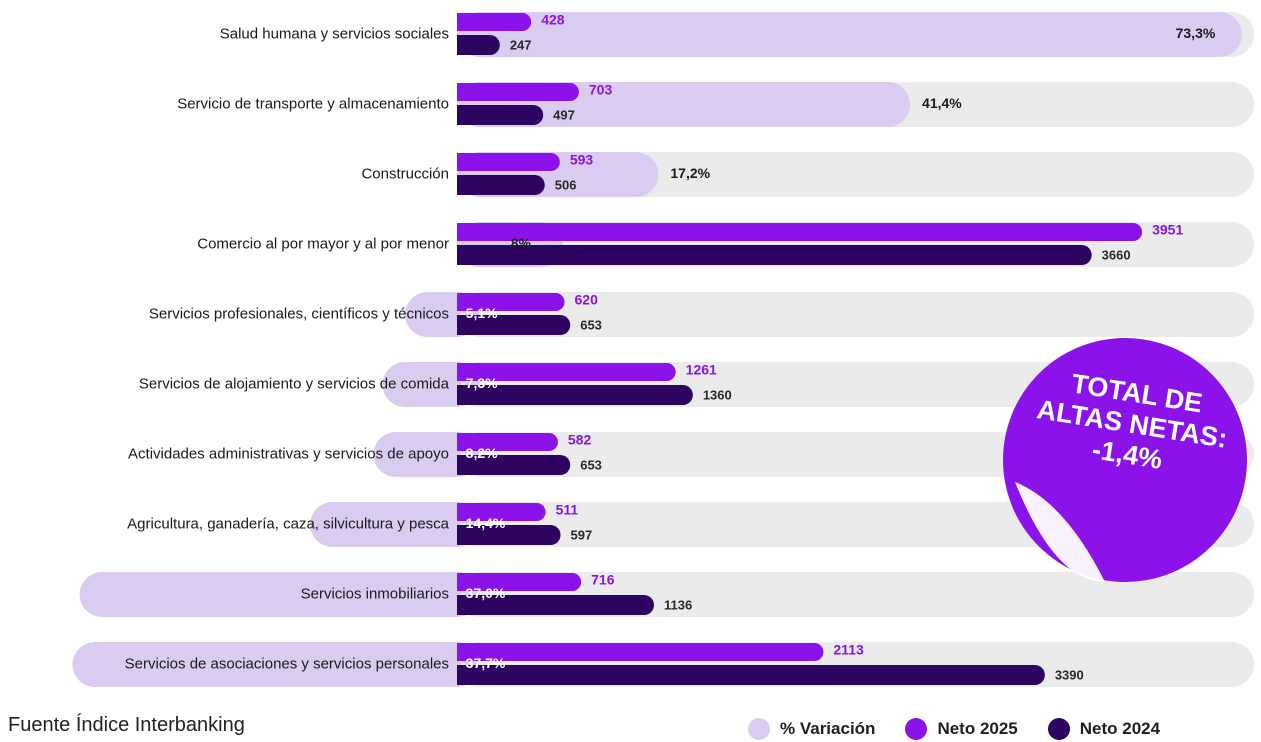 This screenshot has height=742, width=1261. I want to click on variation-label-0: 73,3%, so click(1196, 33).